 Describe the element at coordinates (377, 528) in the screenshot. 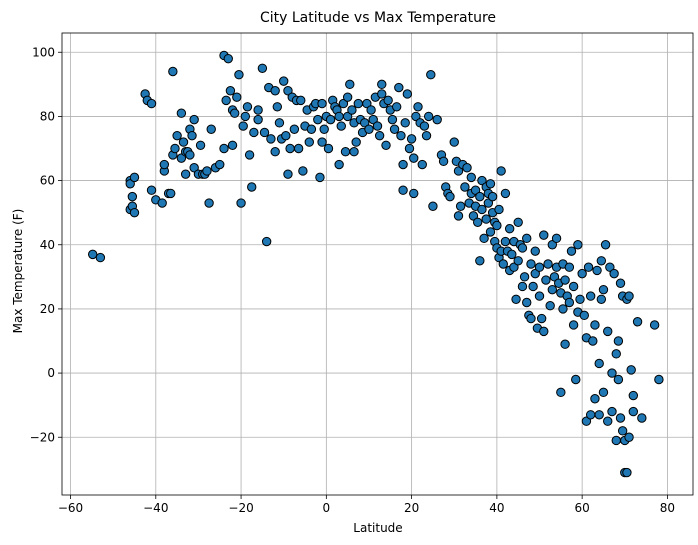

I see `x-axis-label: Latitude` at that location.